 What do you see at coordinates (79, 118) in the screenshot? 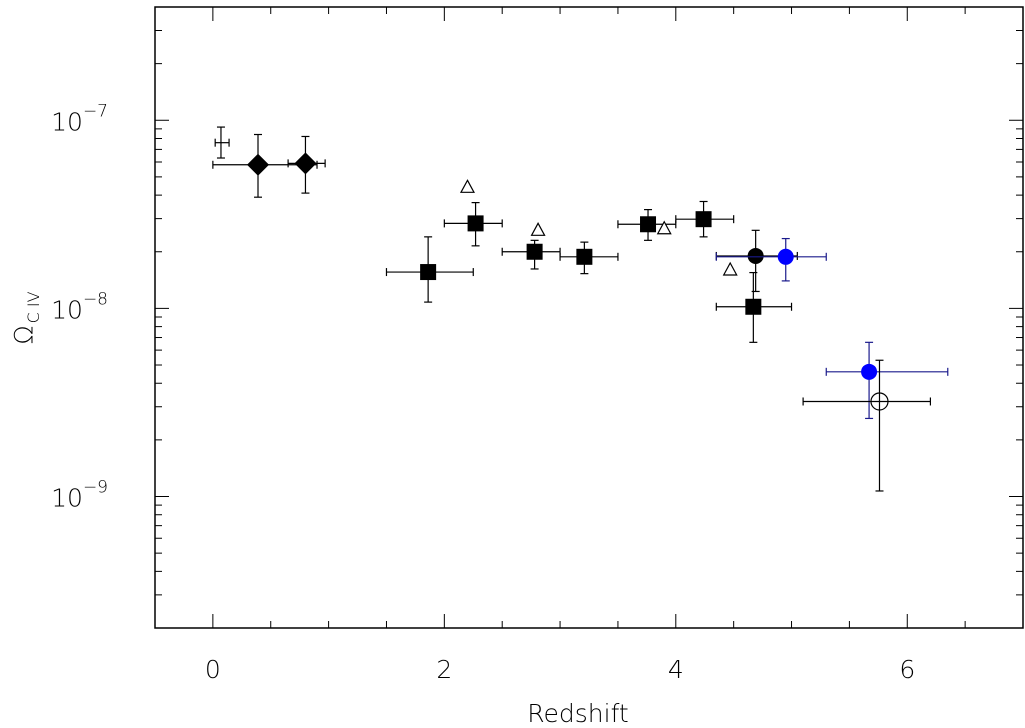
I see `y-tick-label: 10⁻⁷` at bounding box center [79, 118].